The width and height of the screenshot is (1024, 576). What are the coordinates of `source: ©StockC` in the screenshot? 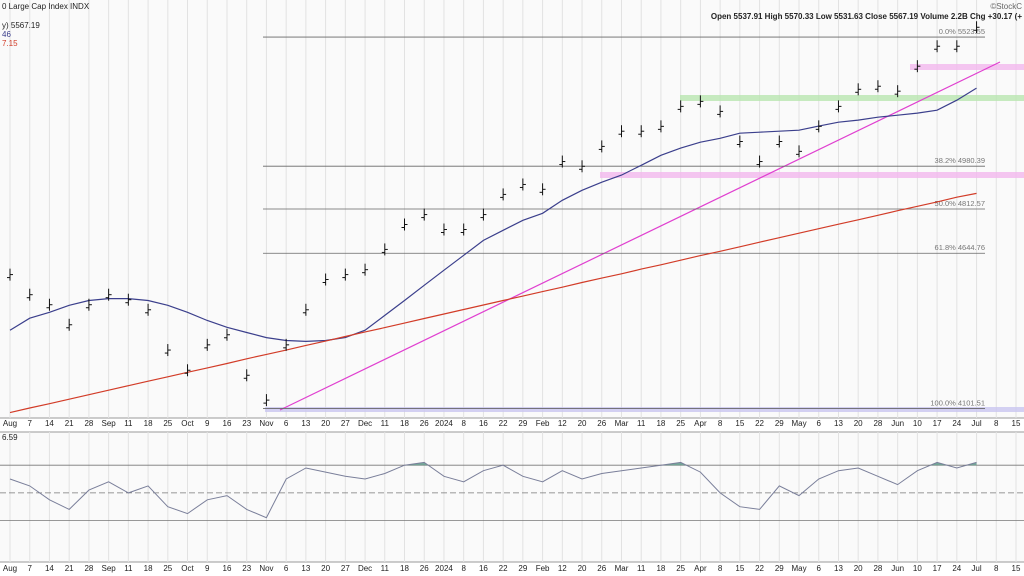 It's located at (1006, 6).